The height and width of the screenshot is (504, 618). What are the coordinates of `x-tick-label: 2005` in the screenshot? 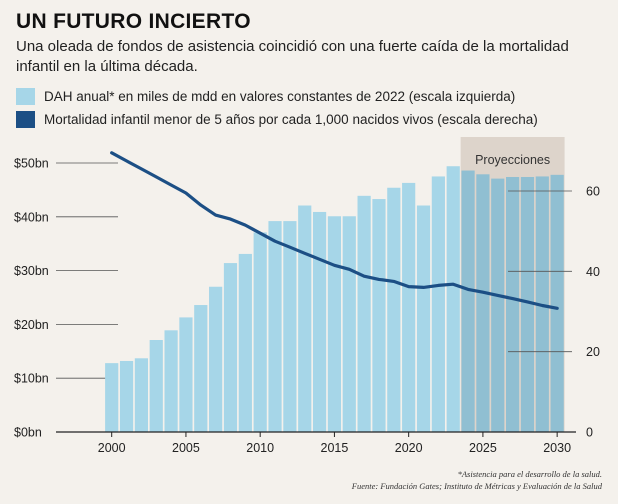 It's located at (186, 448).